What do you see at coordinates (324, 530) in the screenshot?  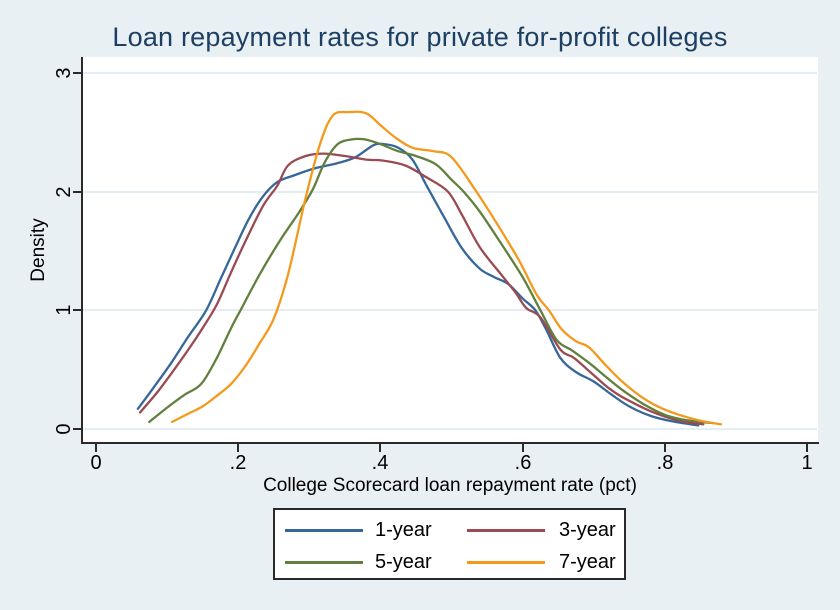 I see `legend-swatch-1-year` at bounding box center [324, 530].